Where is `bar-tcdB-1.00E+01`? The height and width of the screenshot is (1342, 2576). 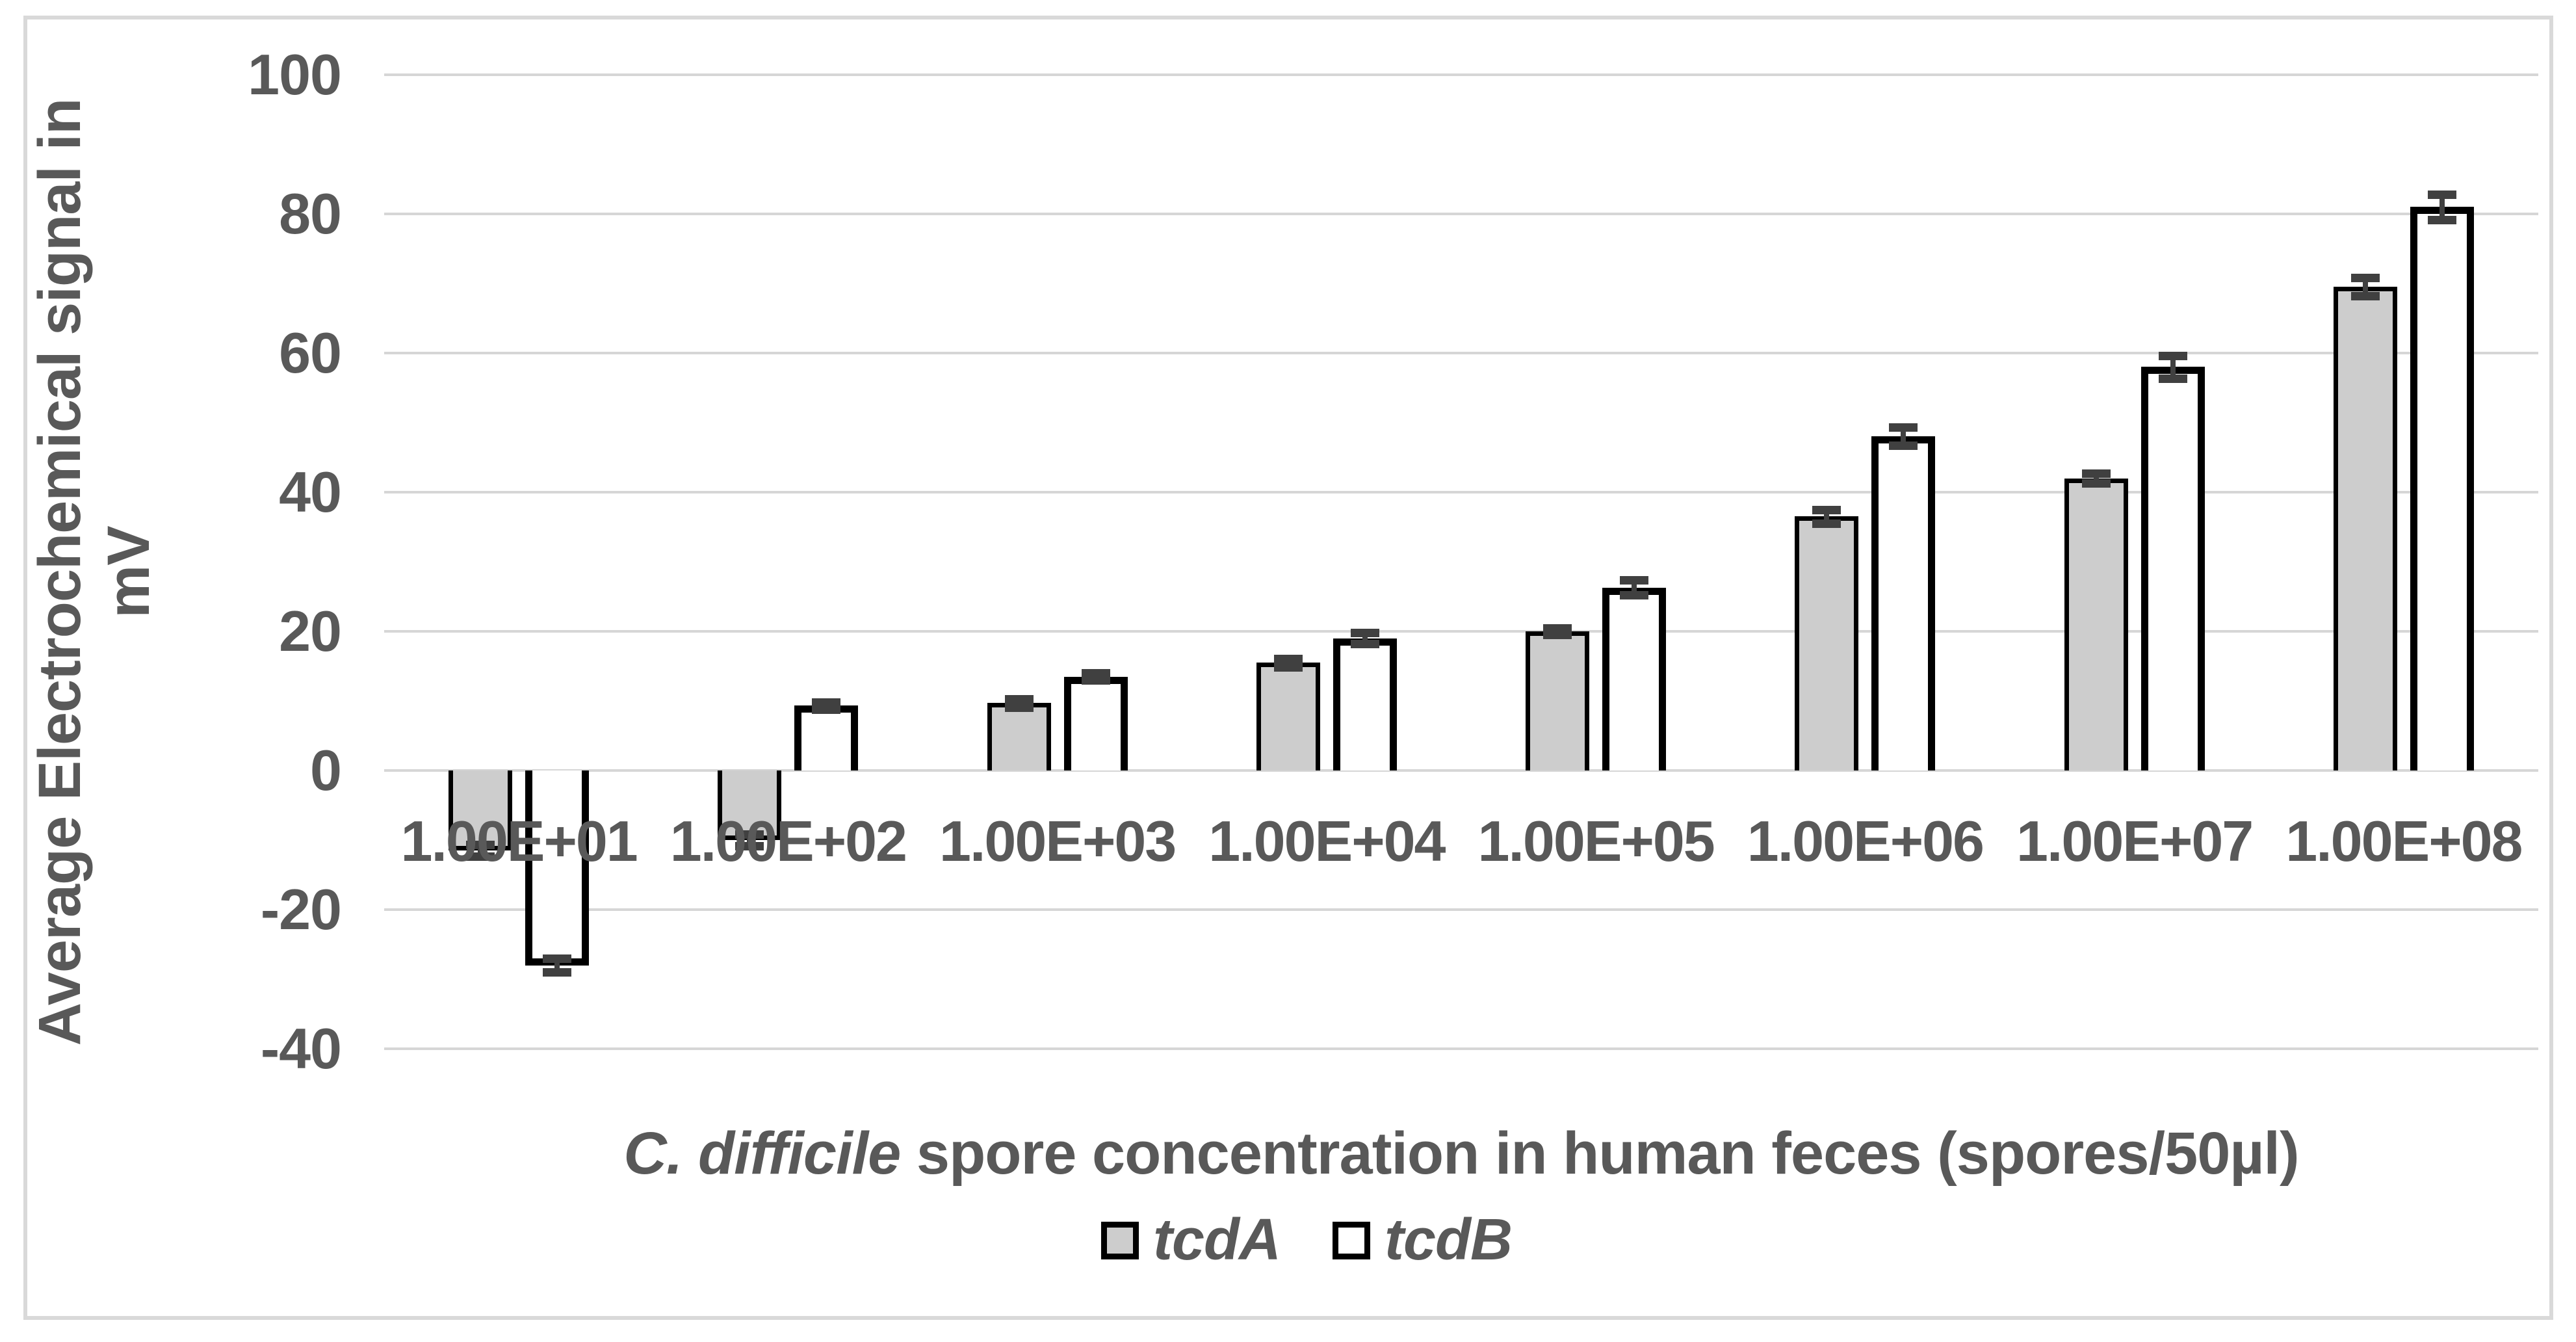 bar-tcdB-1.00E+01 is located at coordinates (557, 868).